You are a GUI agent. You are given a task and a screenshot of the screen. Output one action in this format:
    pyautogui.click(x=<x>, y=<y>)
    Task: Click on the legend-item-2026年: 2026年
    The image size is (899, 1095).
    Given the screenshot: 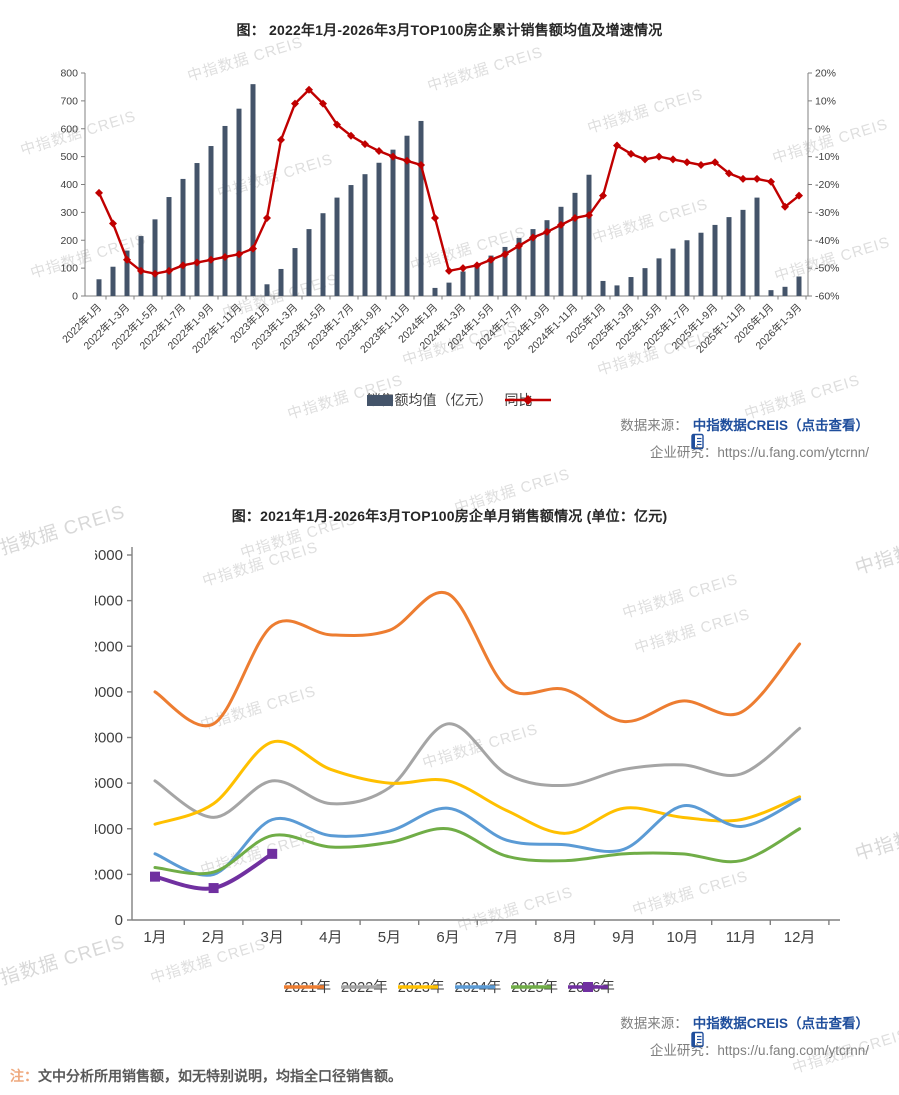 What is the action you would take?
    pyautogui.click(x=591, y=986)
    